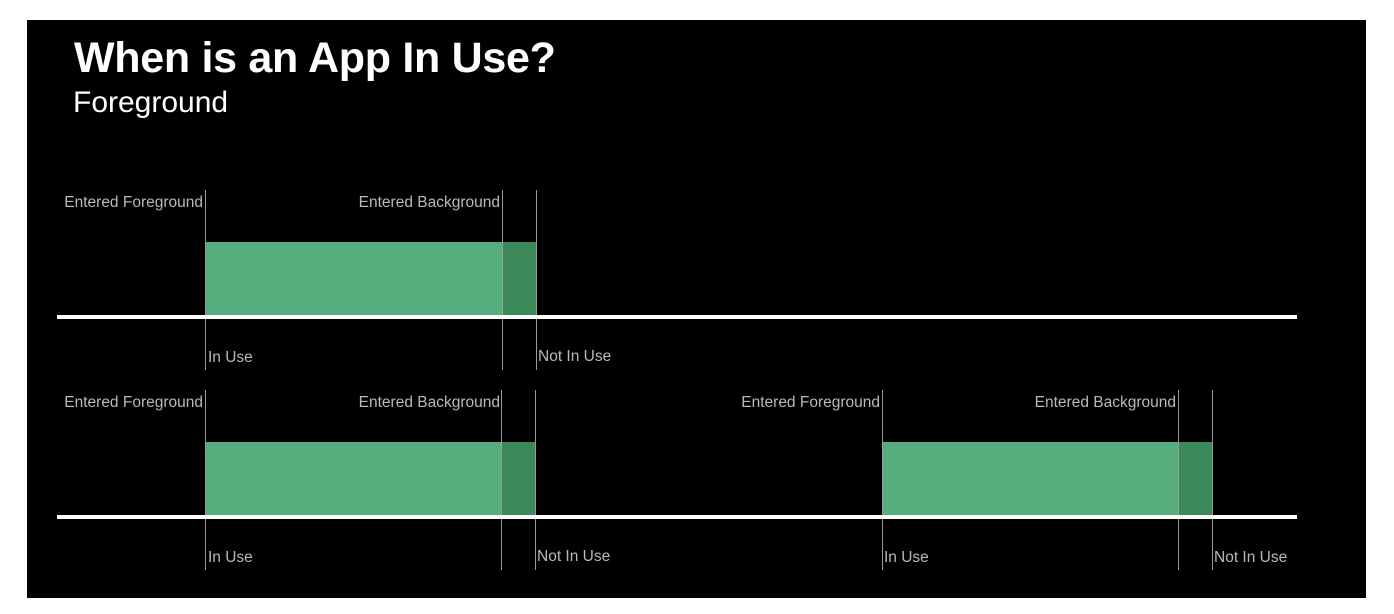 This screenshot has width=1394, height=614. What do you see at coordinates (315, 58) in the screenshot?
I see `slide-title: When is an App In Use?` at bounding box center [315, 58].